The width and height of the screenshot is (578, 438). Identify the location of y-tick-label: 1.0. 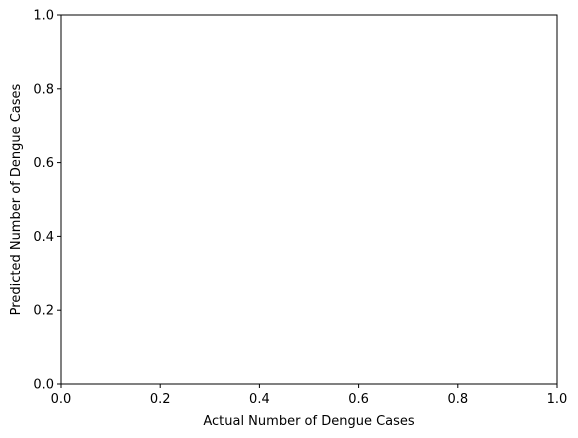
(43, 16).